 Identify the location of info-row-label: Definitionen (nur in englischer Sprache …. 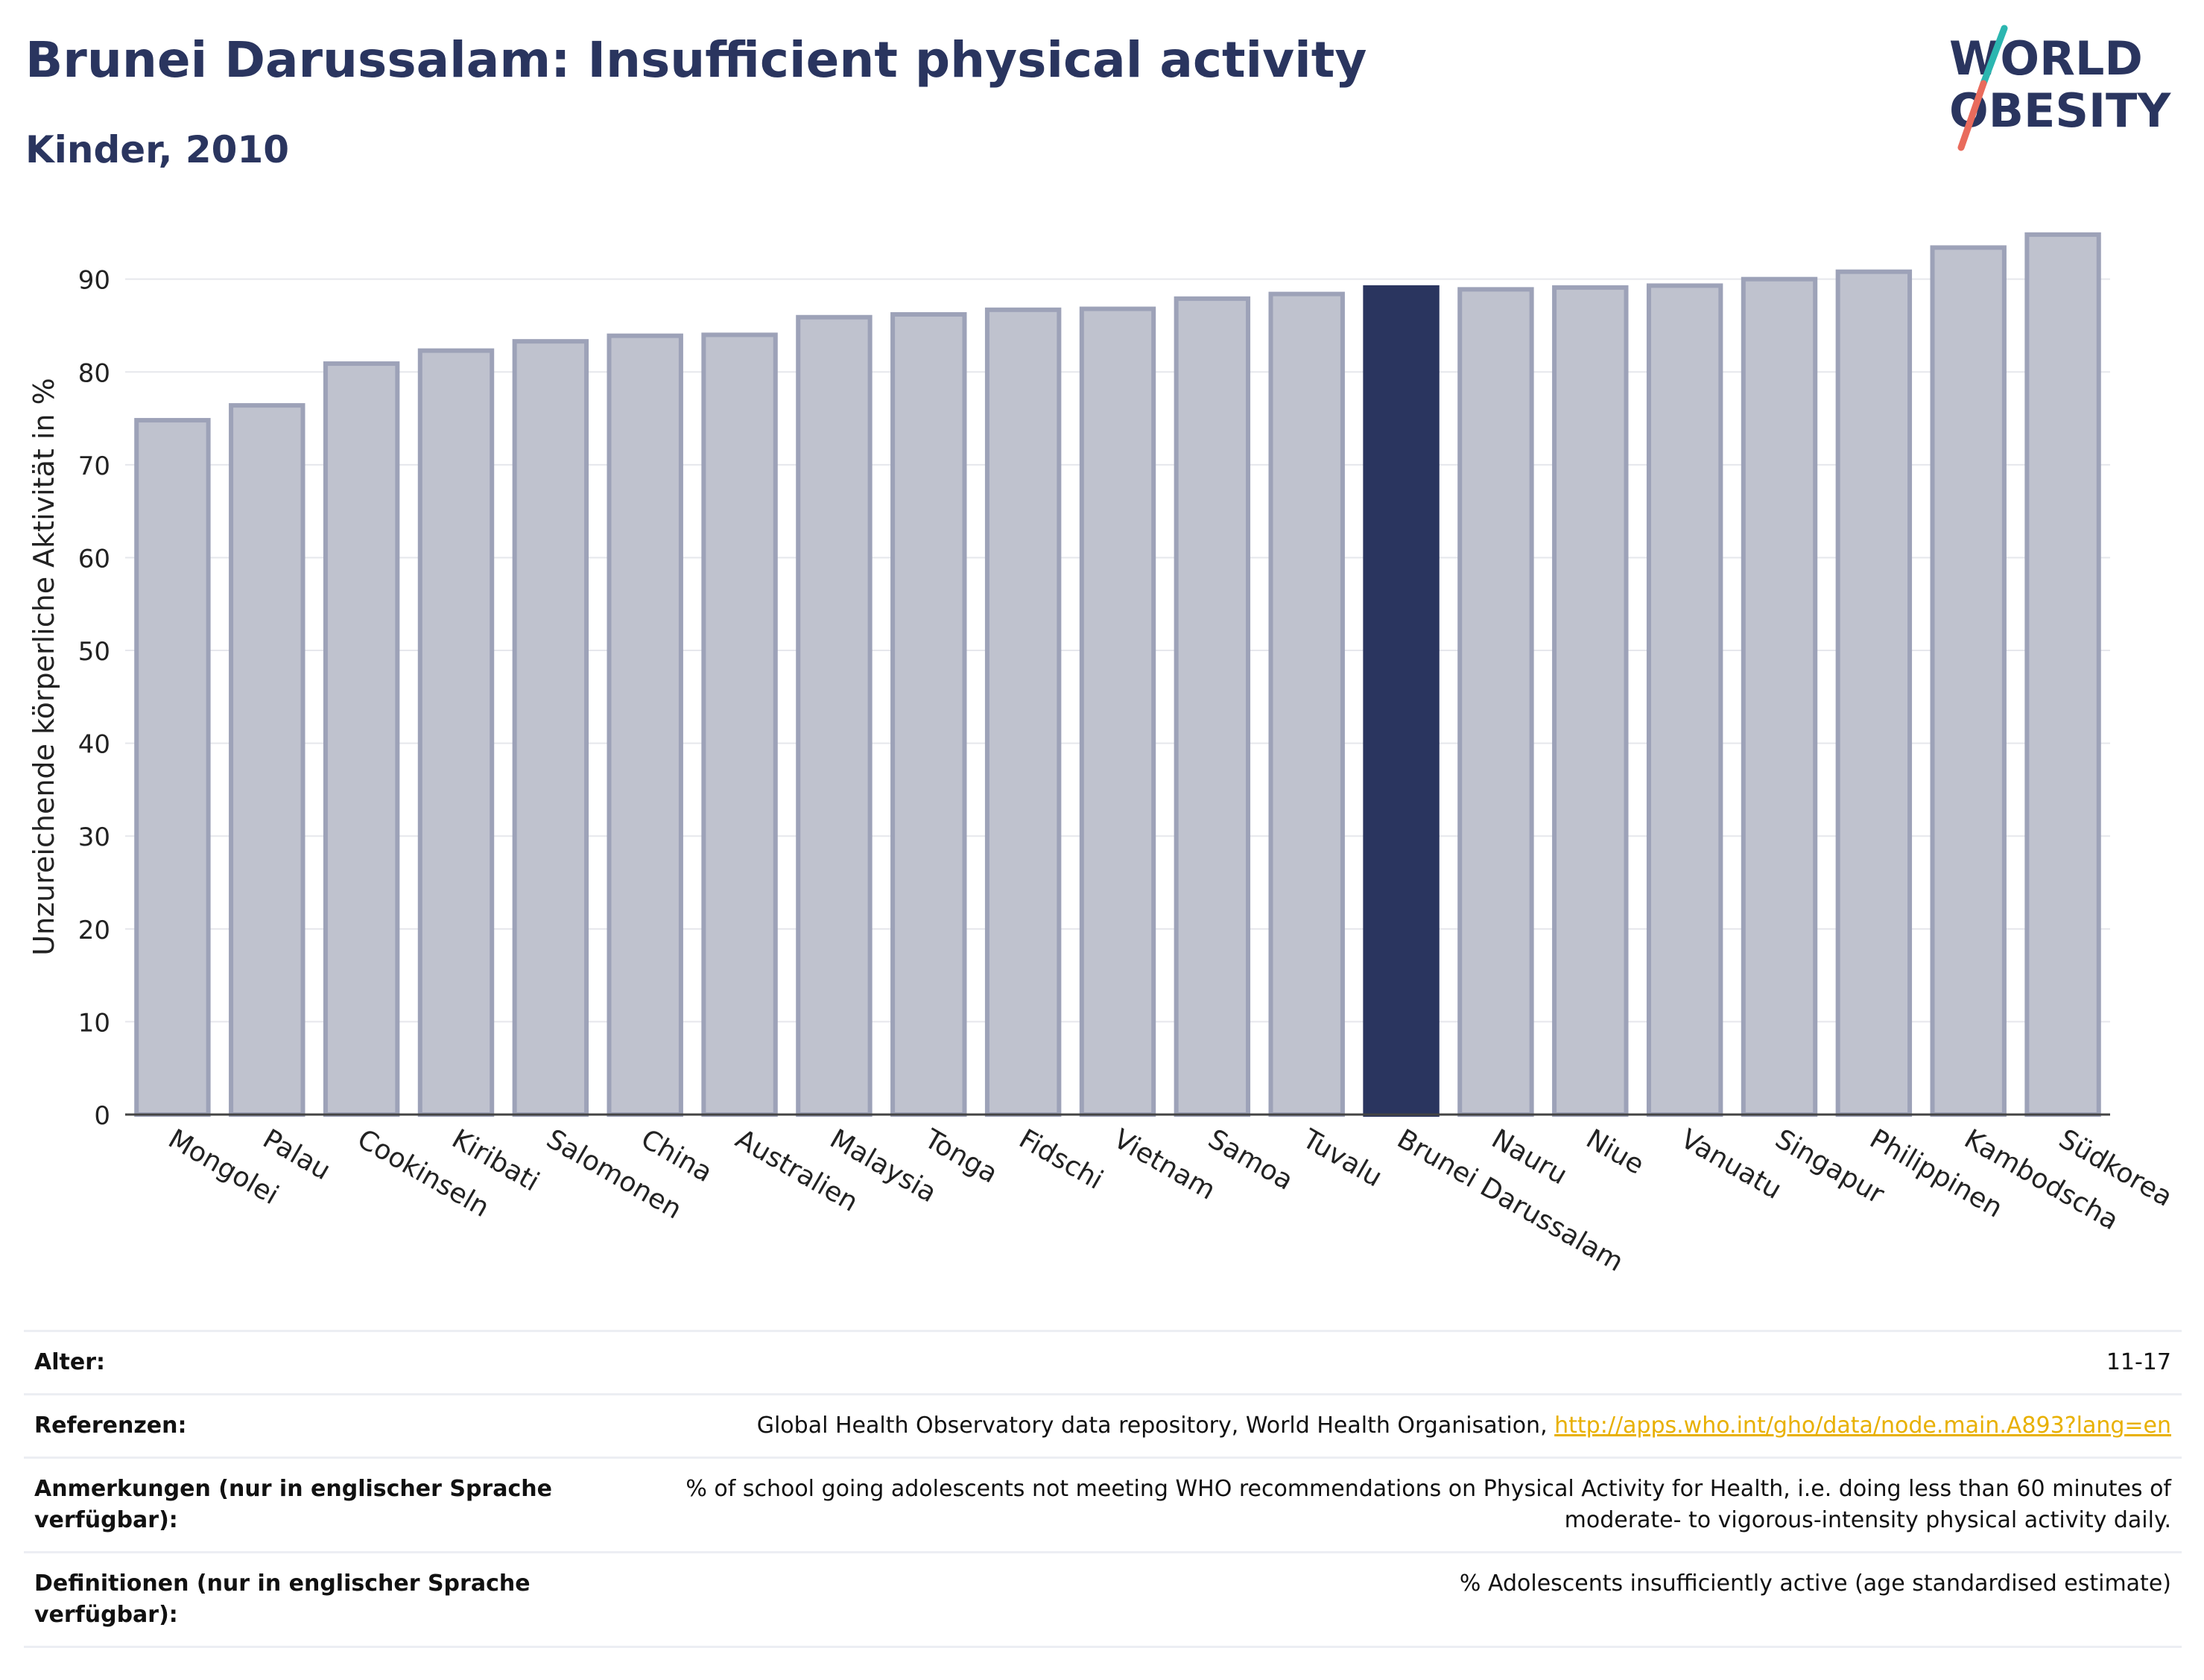
(282, 1599).